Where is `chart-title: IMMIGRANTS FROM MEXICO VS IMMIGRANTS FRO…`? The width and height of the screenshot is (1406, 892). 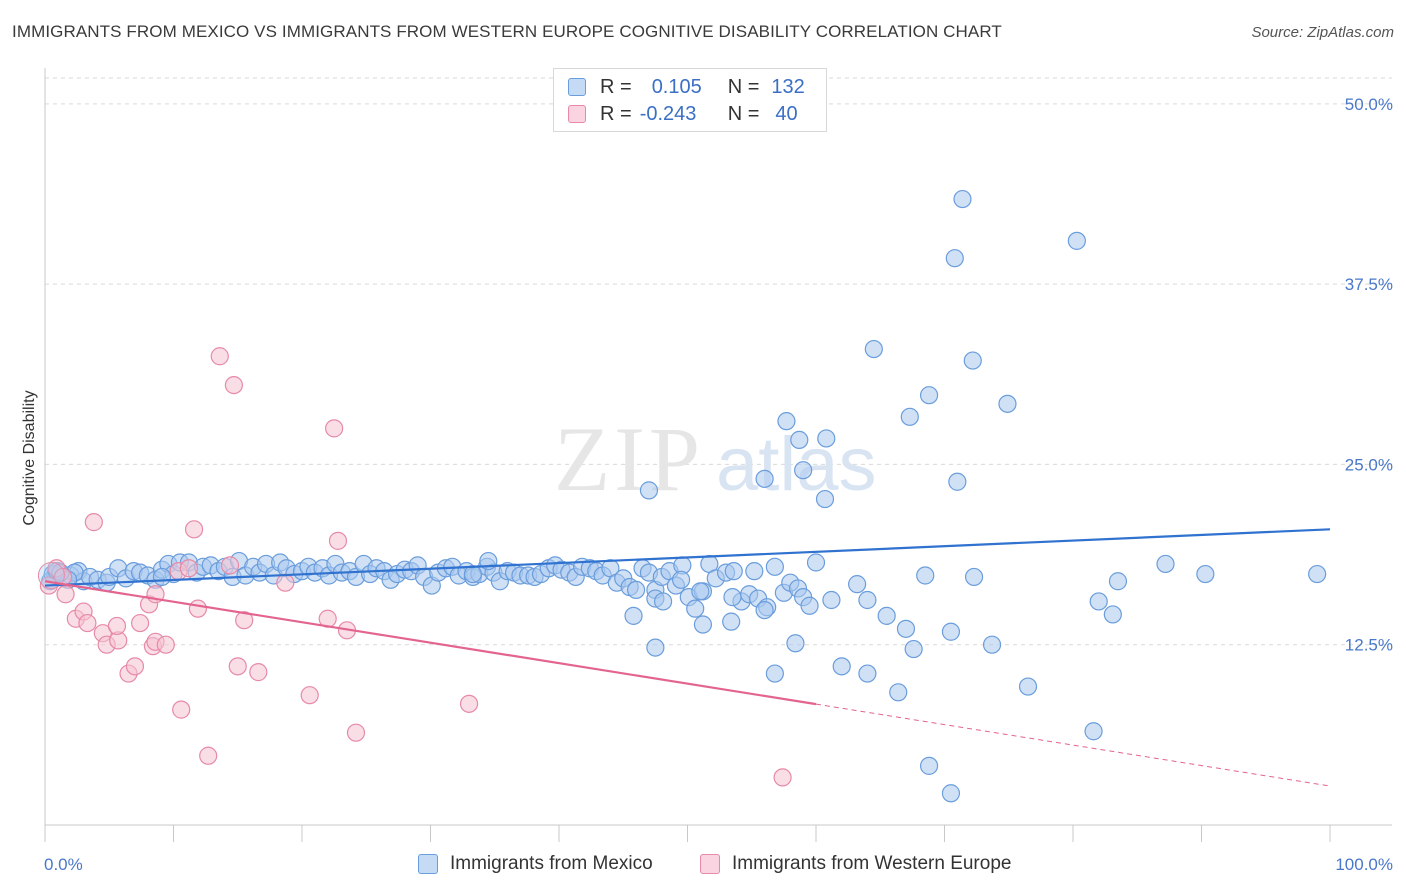 chart-title: IMMIGRANTS FROM MEXICO VS IMMIGRANTS FRO… is located at coordinates (507, 31).